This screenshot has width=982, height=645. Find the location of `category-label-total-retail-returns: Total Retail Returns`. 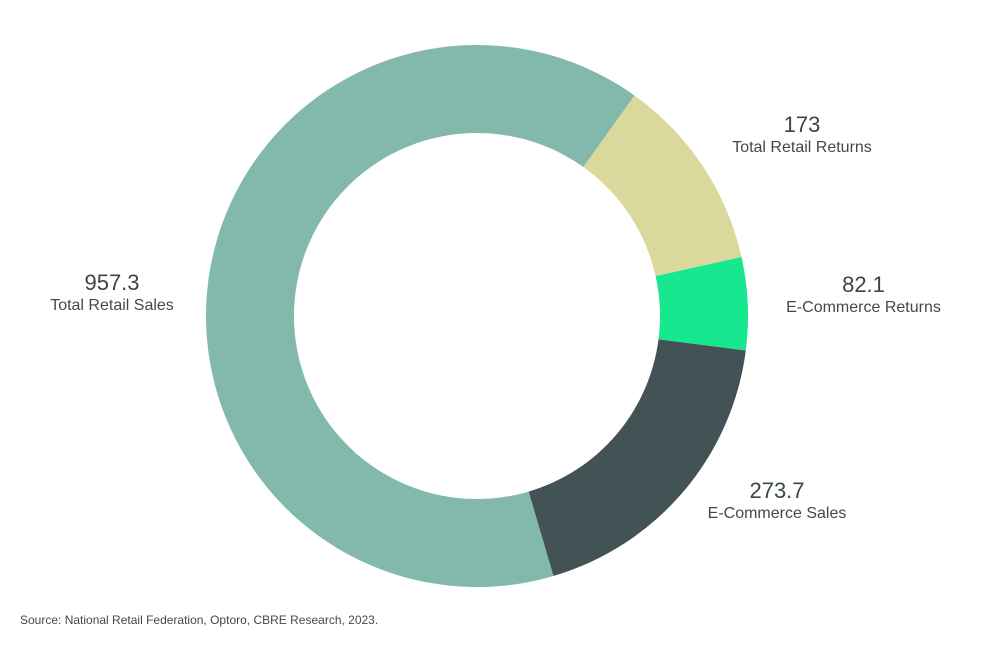

category-label-total-retail-returns: Total Retail Returns is located at coordinates (802, 147).